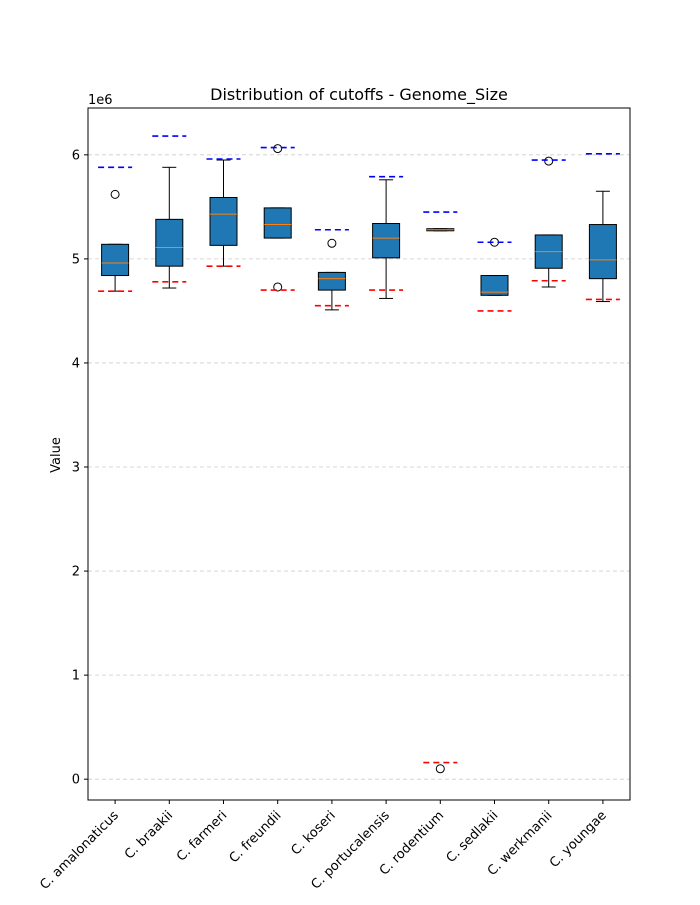 The width and height of the screenshot is (700, 905). Describe the element at coordinates (76, 155) in the screenshot. I see `y-tick-label: 6` at that location.